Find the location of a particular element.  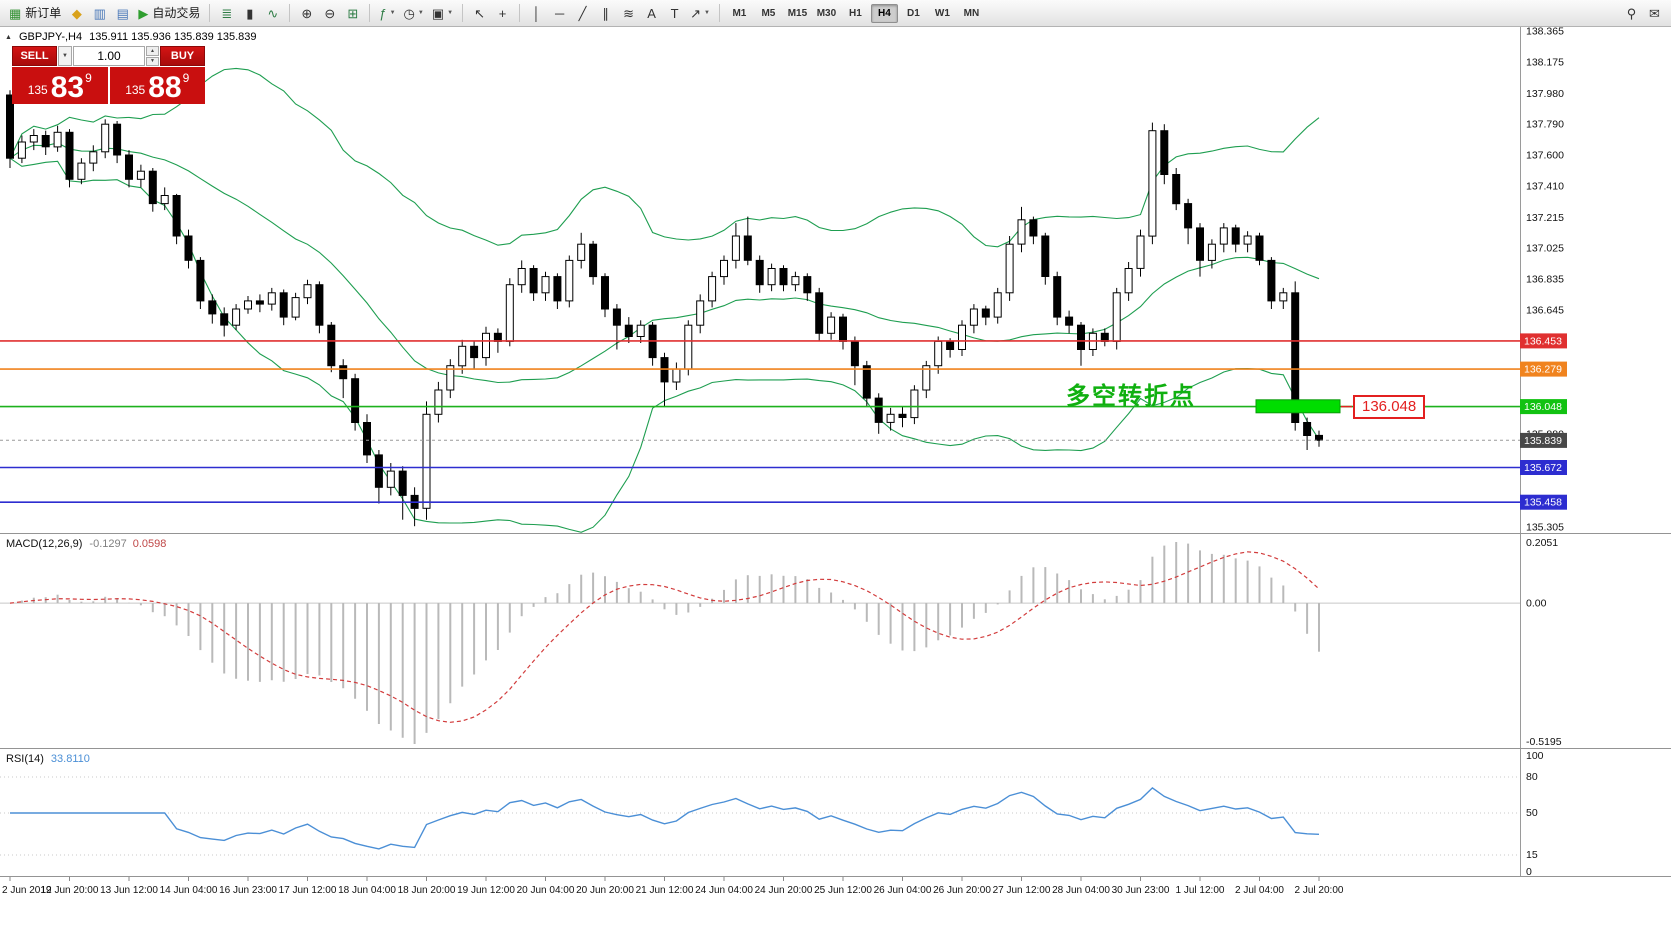

timeframe-m30-button: M30 is located at coordinates (826, 13).